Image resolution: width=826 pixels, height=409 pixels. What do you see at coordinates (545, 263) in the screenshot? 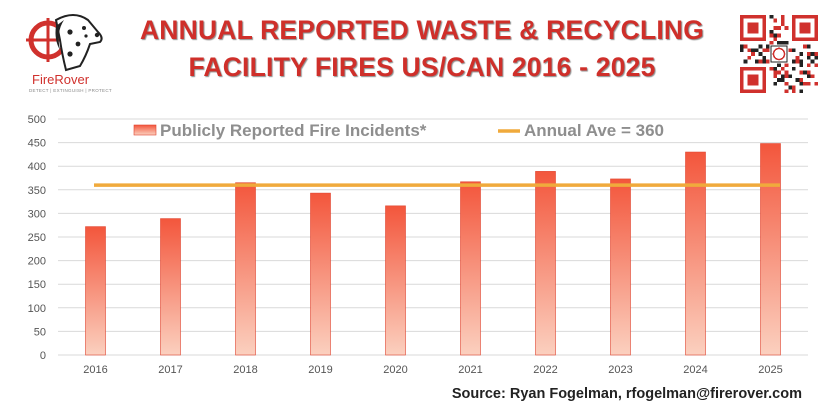
I see `bar-2022` at bounding box center [545, 263].